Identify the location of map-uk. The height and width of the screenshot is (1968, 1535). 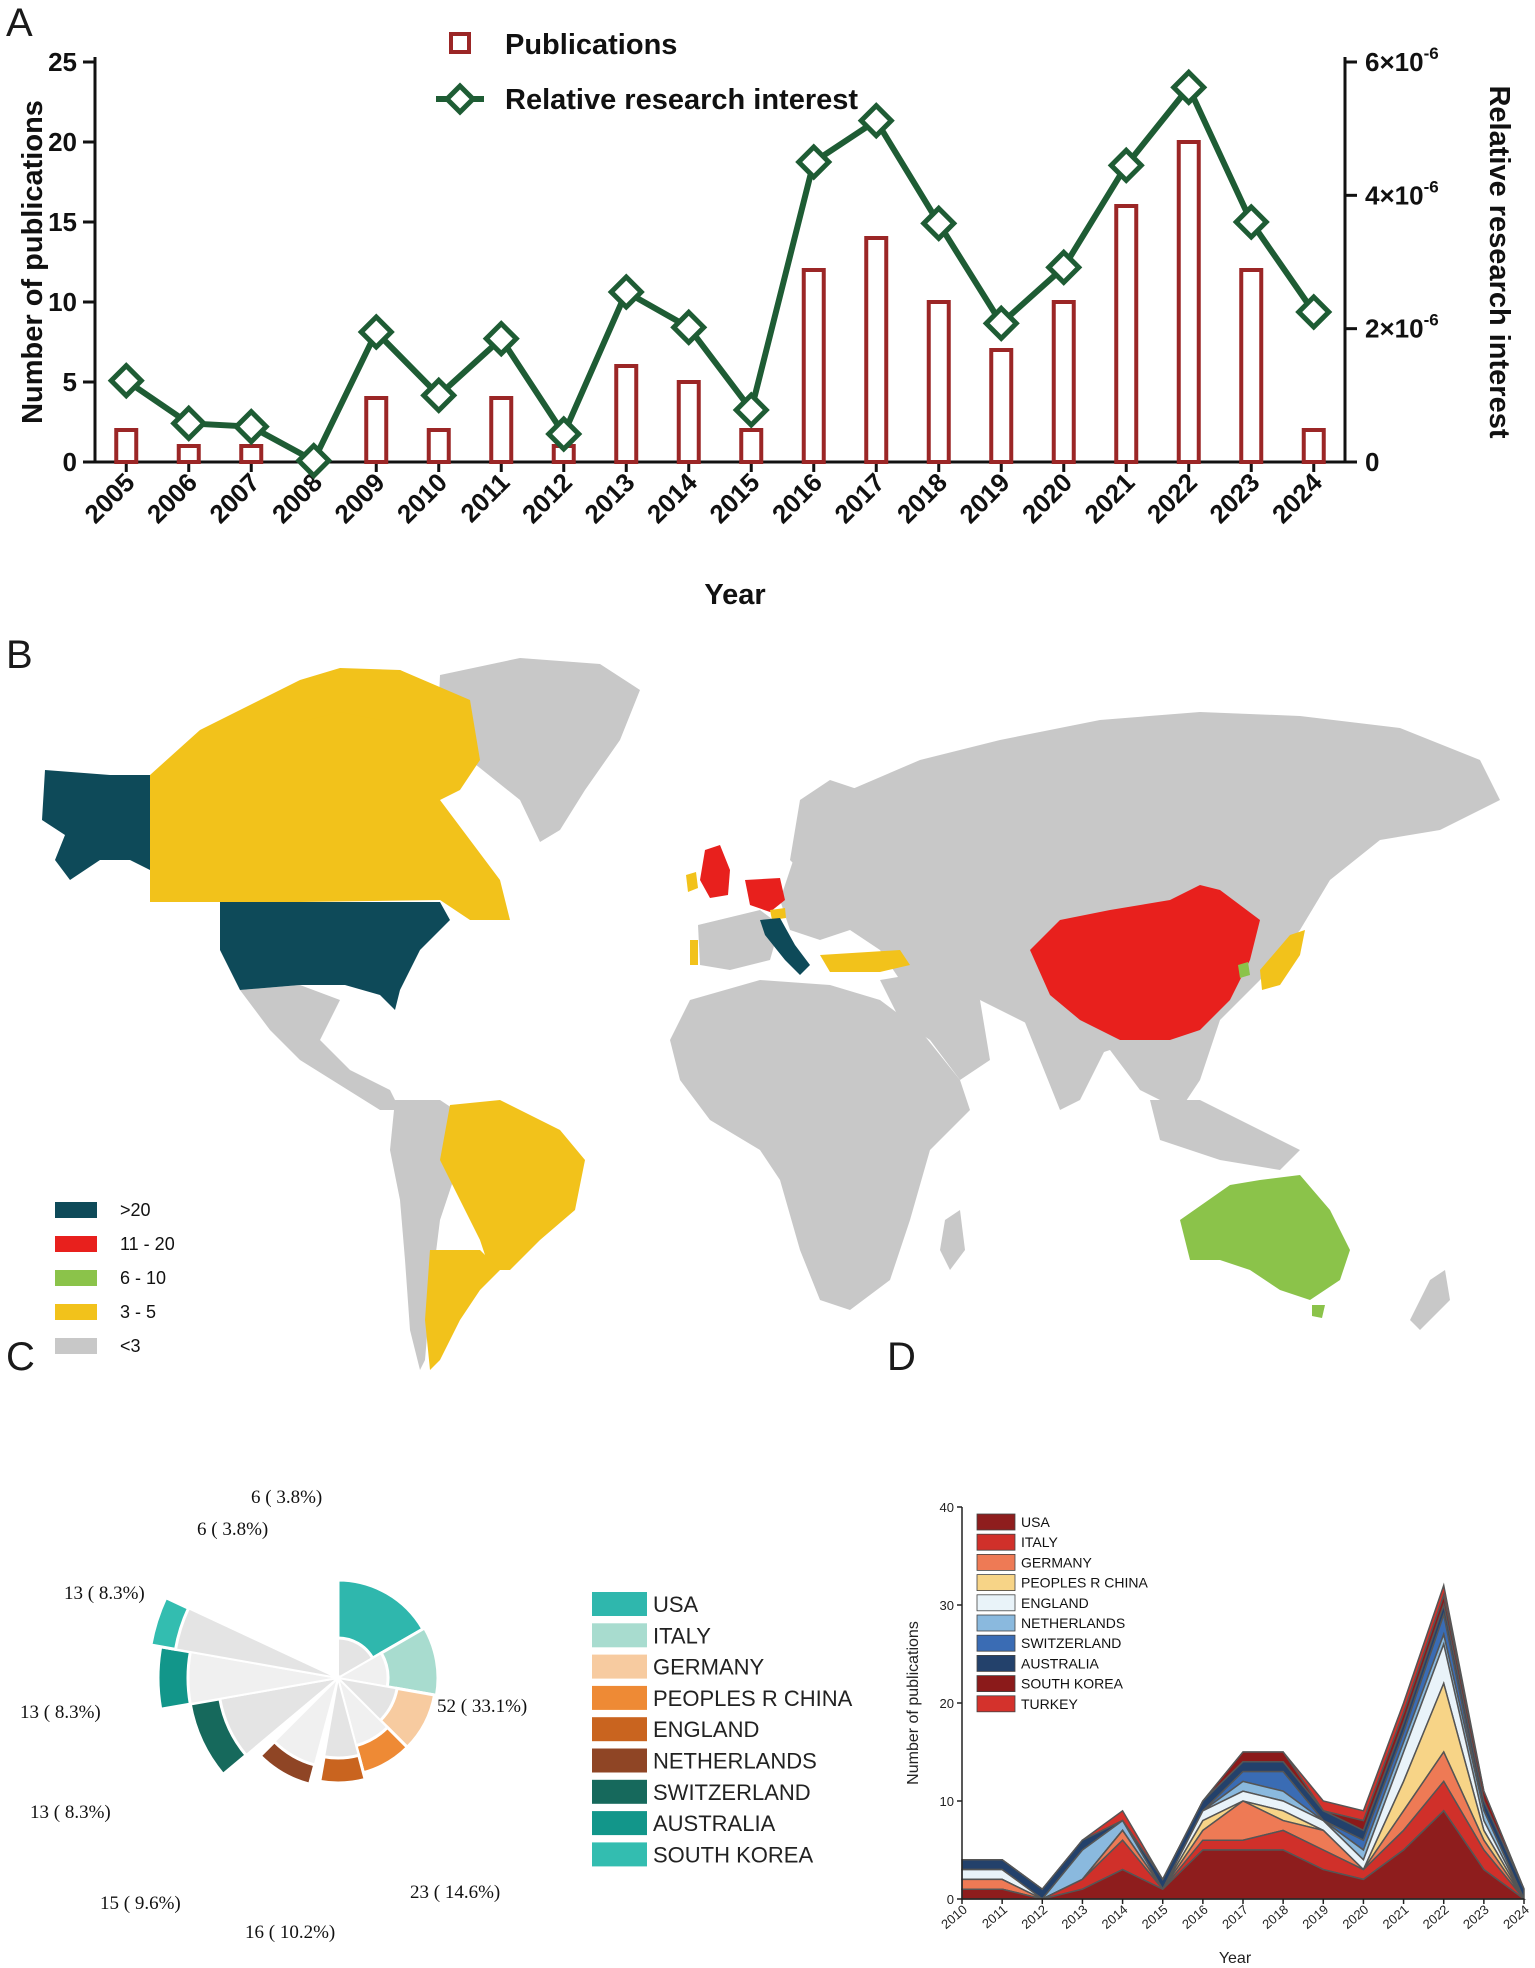
(715, 871).